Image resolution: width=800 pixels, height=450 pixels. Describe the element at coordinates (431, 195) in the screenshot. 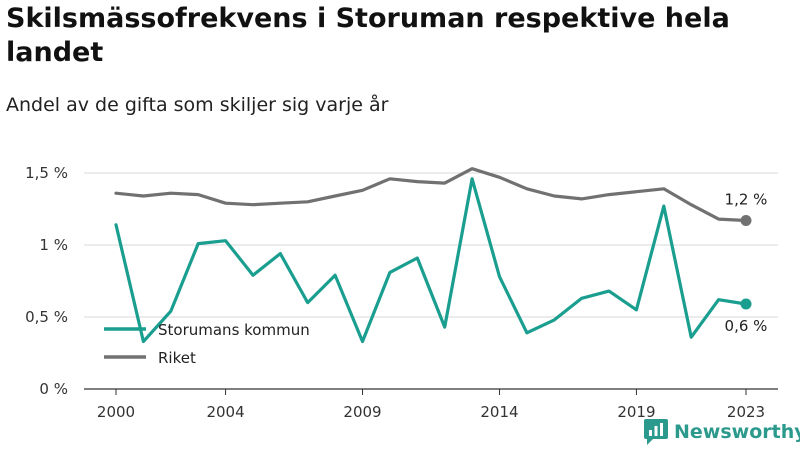

I see `series-line` at that location.